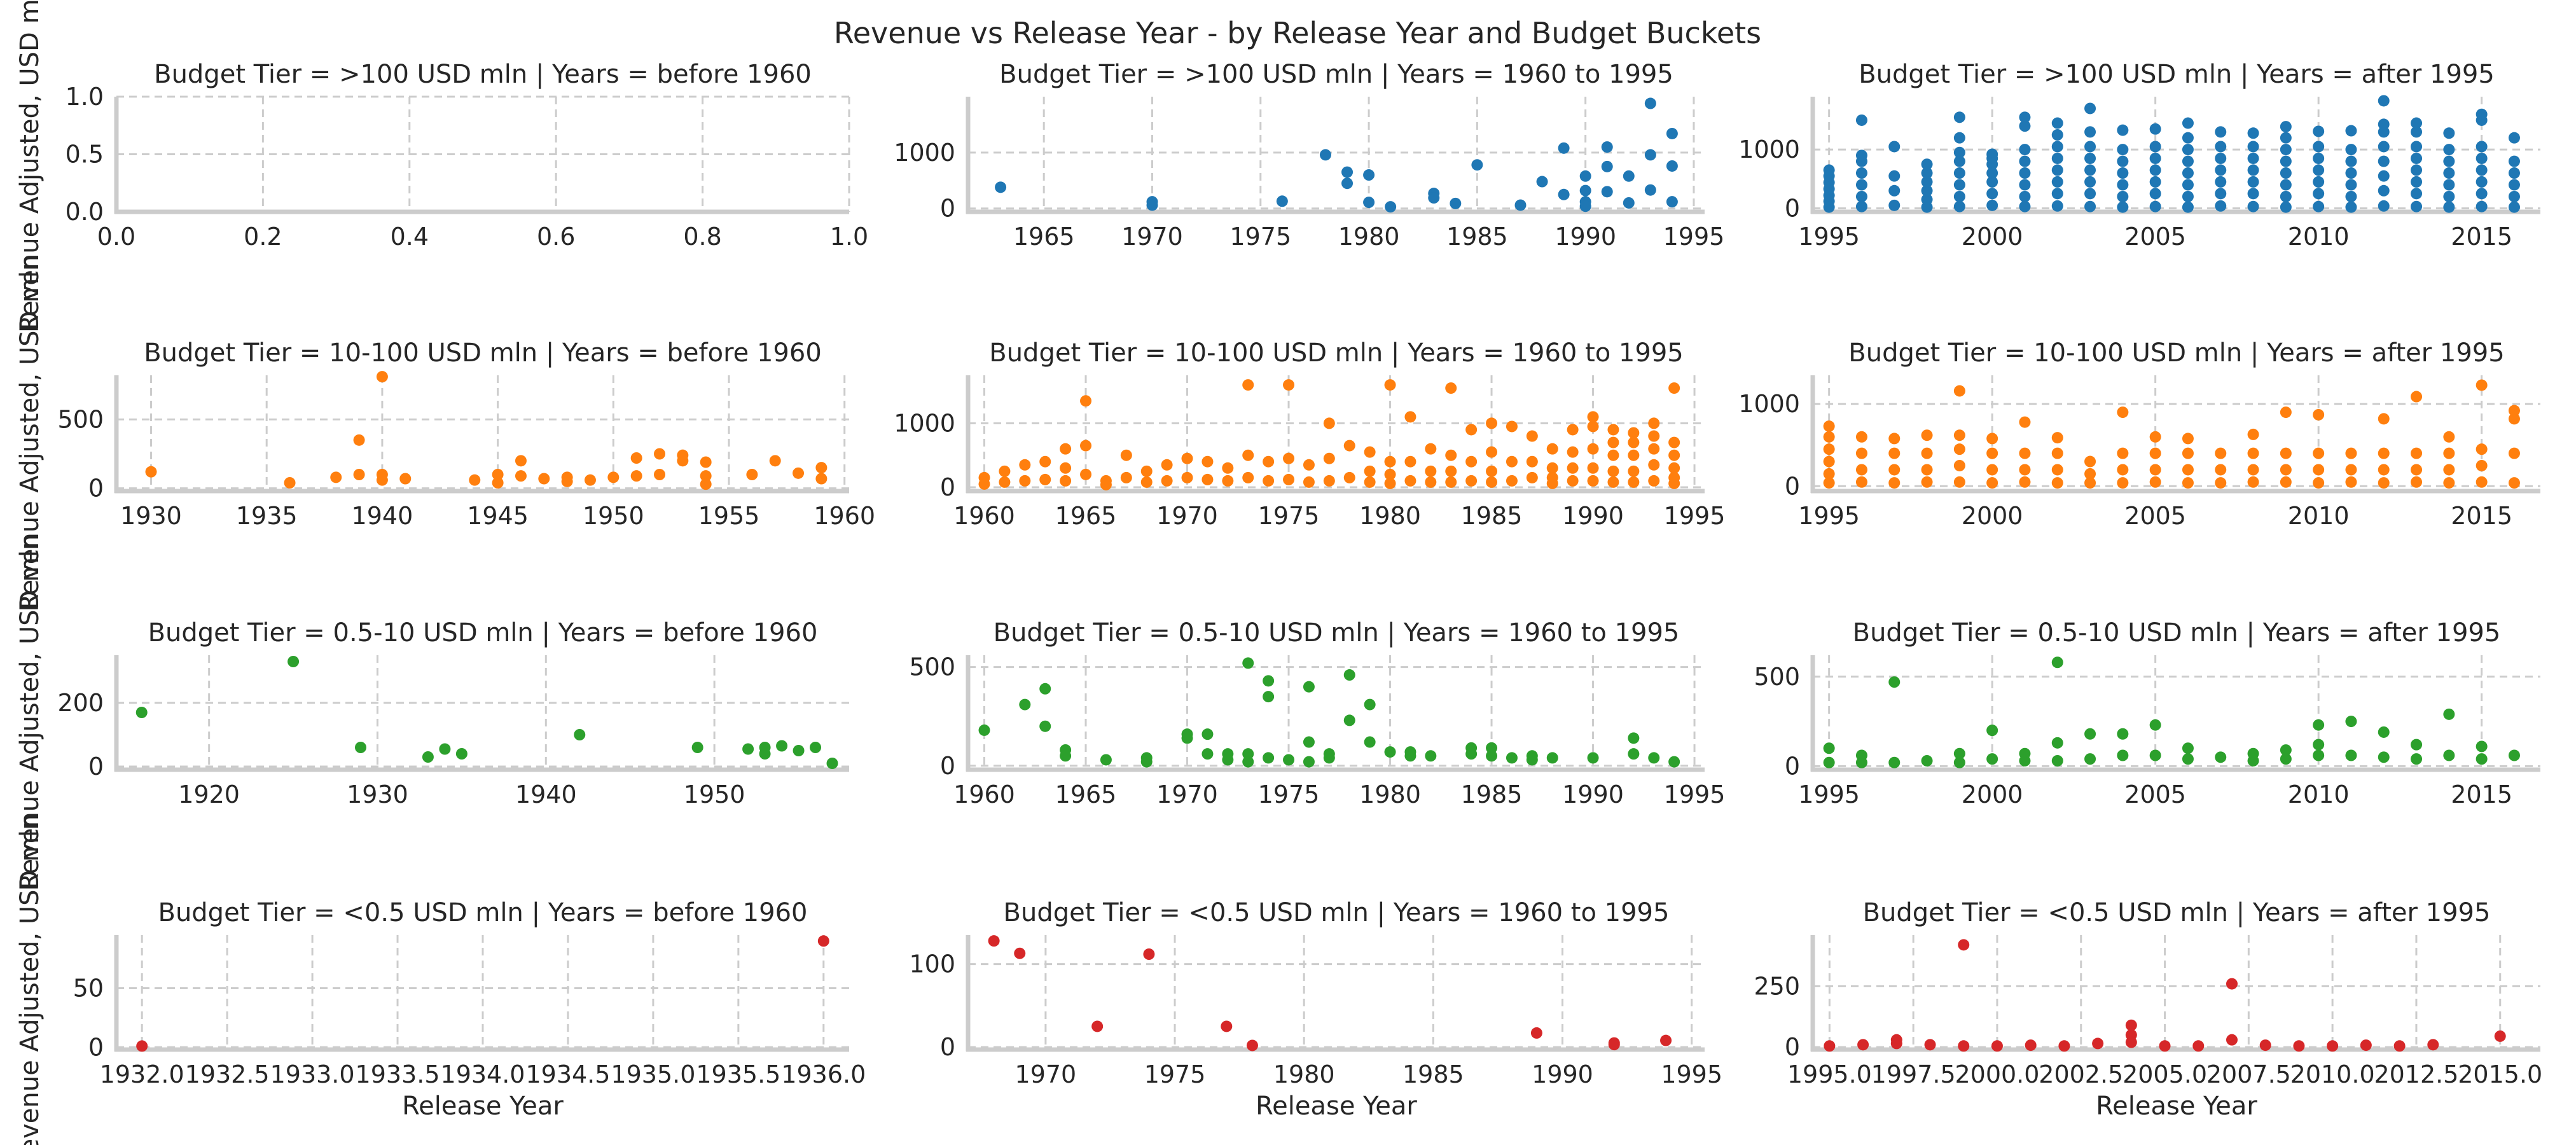 This screenshot has width=2576, height=1145. Describe the element at coordinates (653, 1074) in the screenshot. I see `x-tick-label: 1935.0` at that location.